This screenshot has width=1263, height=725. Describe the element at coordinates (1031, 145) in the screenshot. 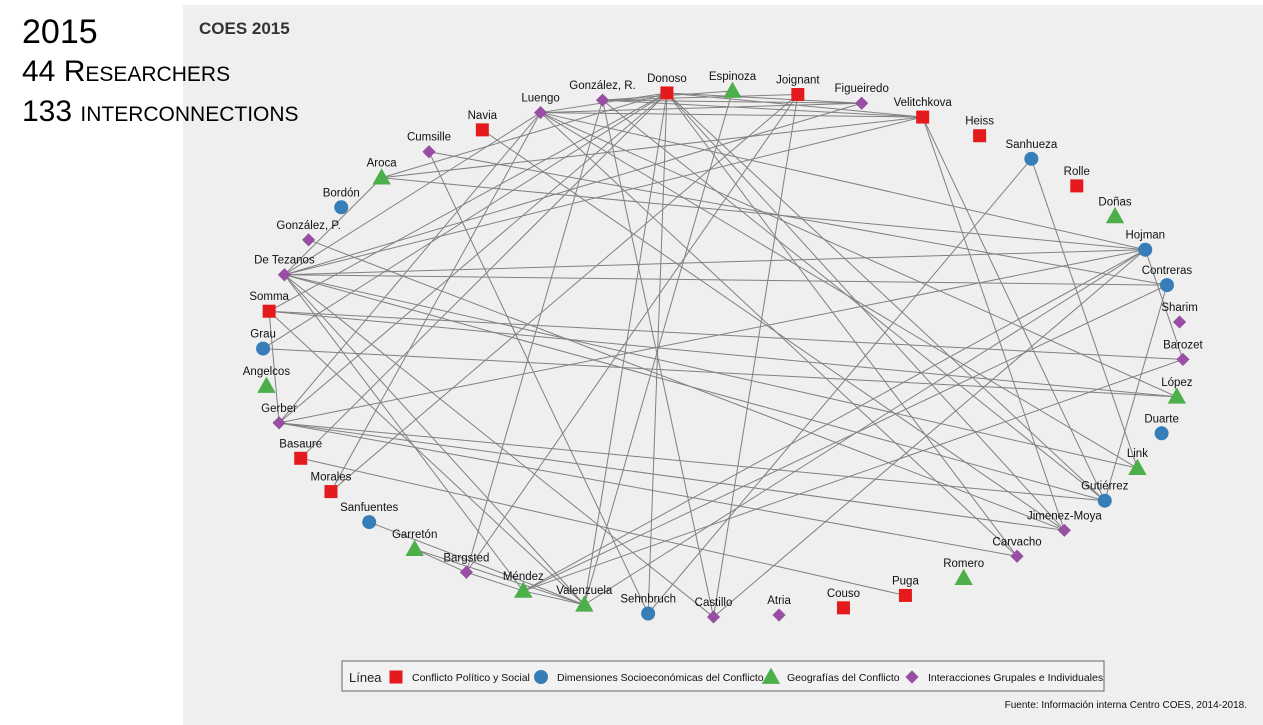

I see `node-label-sanhueza: Sanhueza` at that location.